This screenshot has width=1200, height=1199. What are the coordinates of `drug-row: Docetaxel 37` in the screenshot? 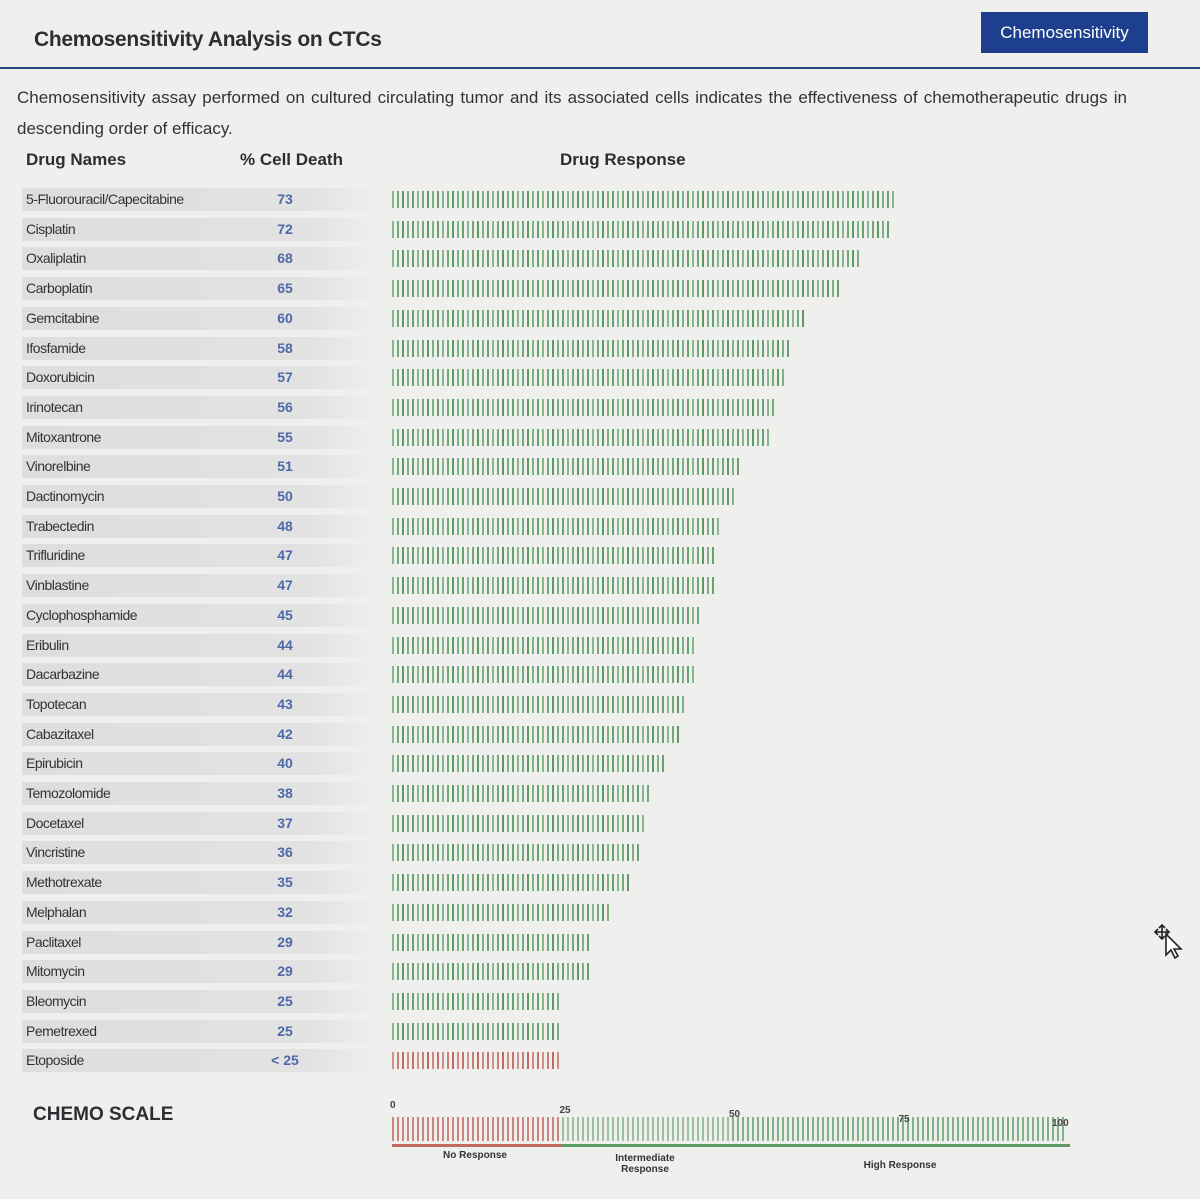 It's located at (600, 824).